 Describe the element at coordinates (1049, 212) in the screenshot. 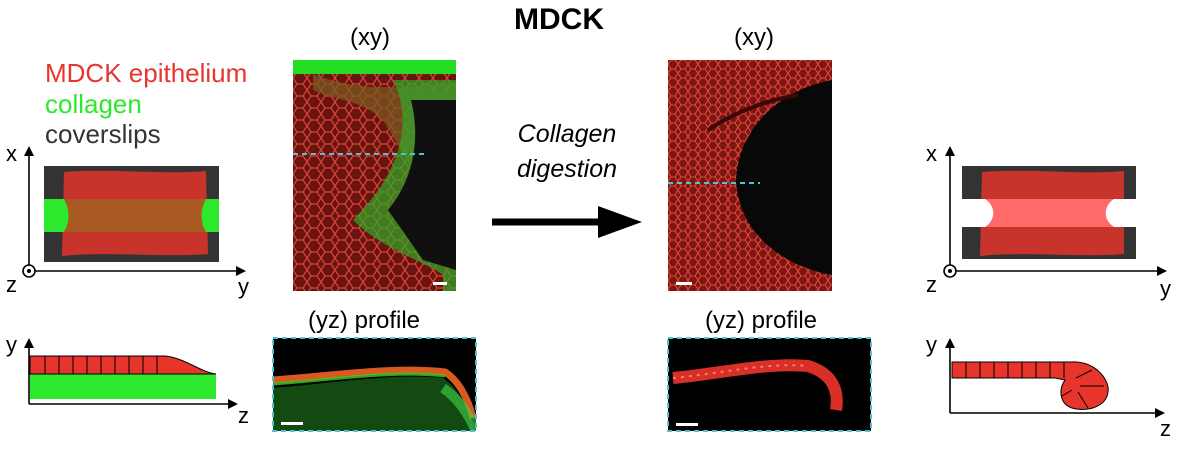

I see `xy-after-schematic` at that location.